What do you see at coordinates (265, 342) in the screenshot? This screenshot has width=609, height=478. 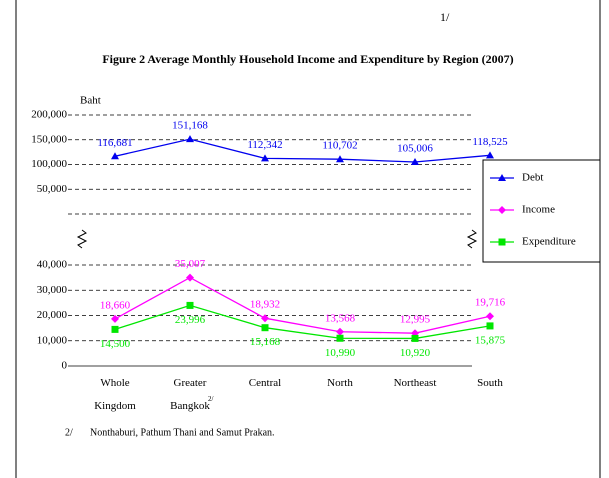 I see `value-label: 15,168` at bounding box center [265, 342].